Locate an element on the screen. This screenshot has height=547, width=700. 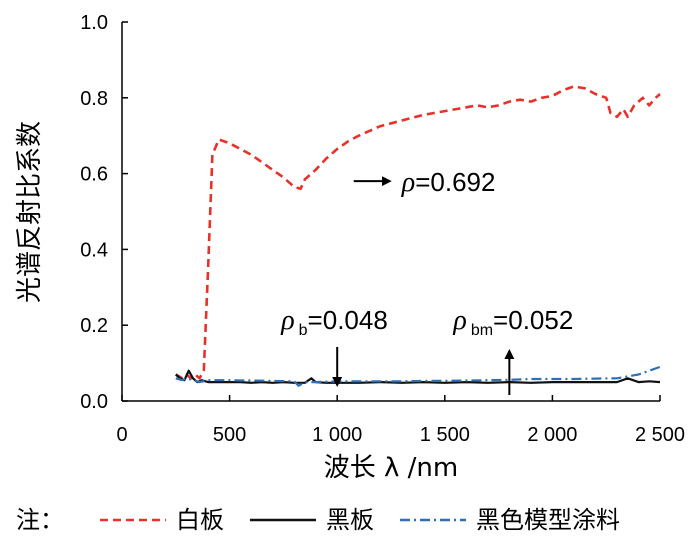
x-tick-label: 2 500 is located at coordinates (660, 435).